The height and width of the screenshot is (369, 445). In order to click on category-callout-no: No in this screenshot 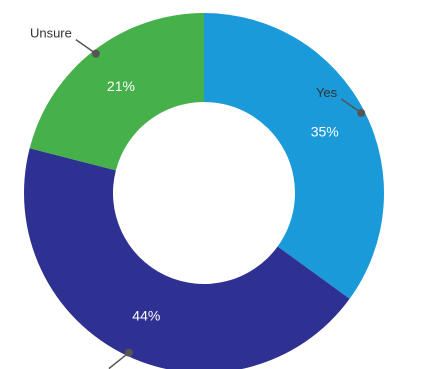, I will do `click(110, 358)`.